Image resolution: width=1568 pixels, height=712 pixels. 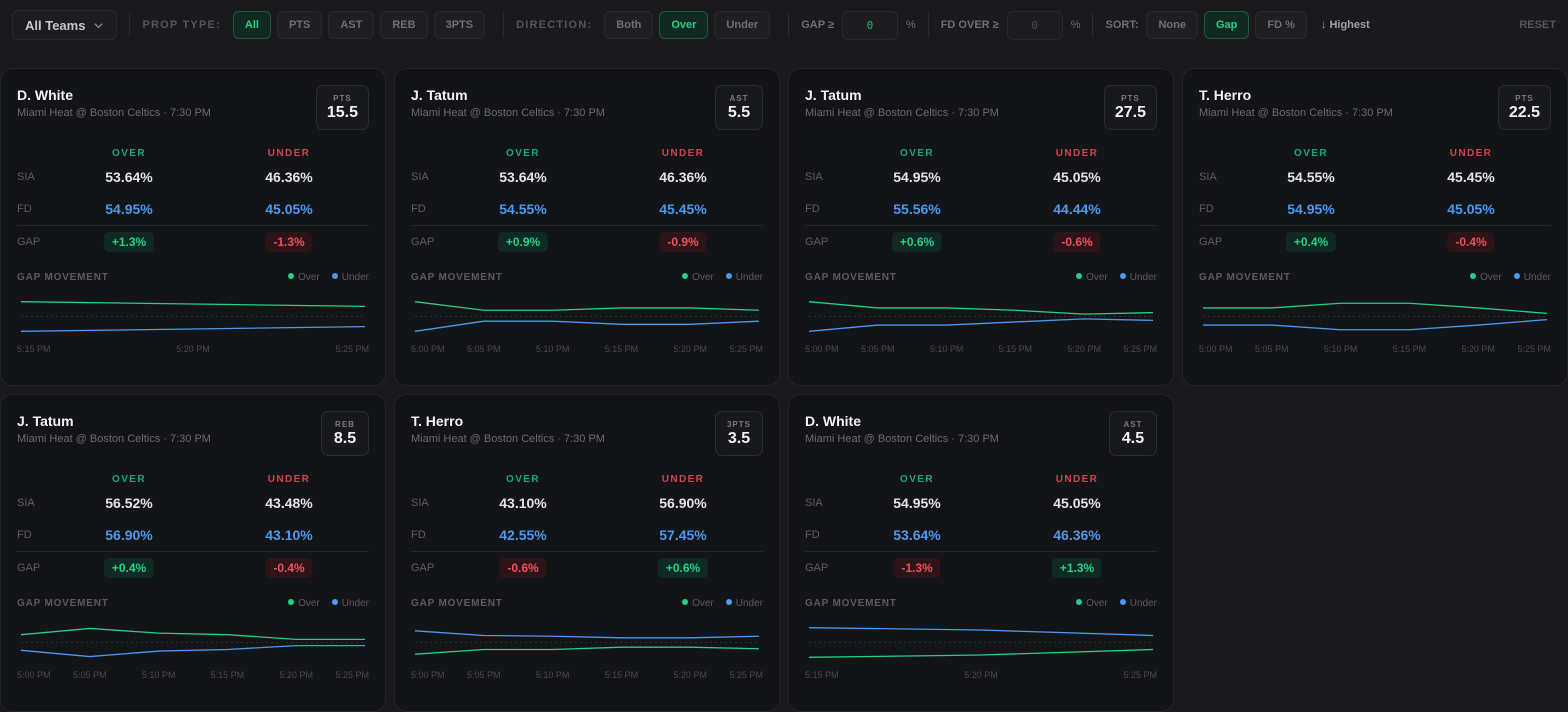 I want to click on direction-chip-over: Over, so click(x=684, y=25).